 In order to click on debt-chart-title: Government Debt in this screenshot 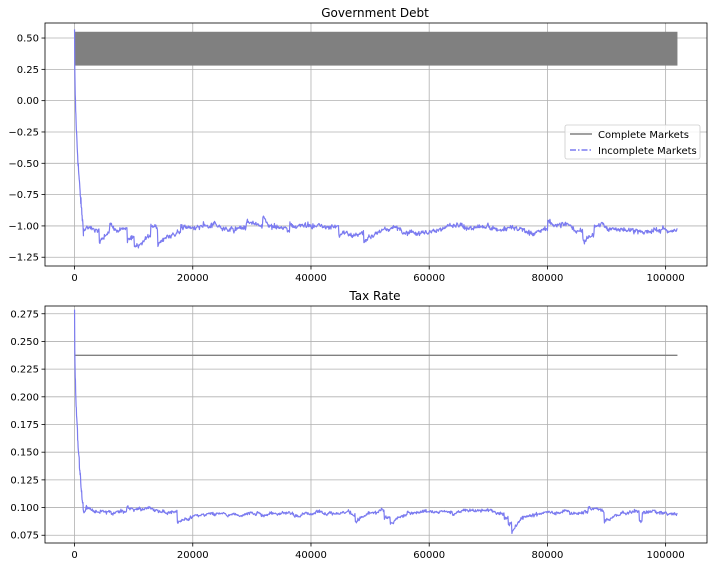, I will do `click(375, 13)`.